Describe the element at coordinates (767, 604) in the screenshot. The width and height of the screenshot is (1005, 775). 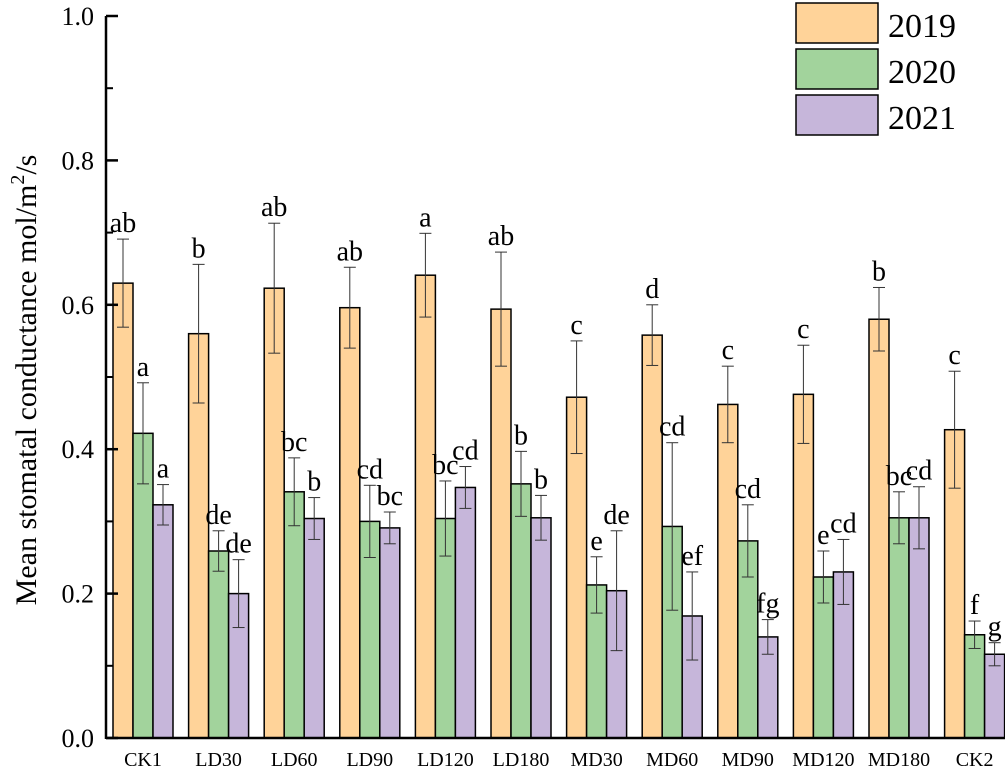
I see `significance-label: fg` at that location.